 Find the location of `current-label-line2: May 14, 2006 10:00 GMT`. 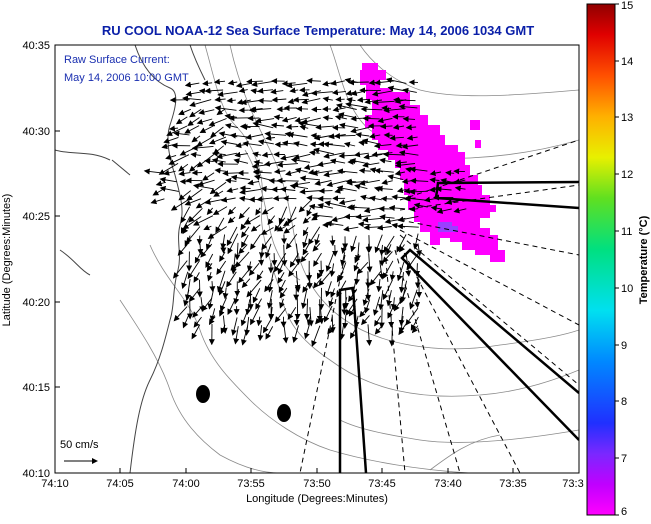

current-label-line2: May 14, 2006 10:00 GMT is located at coordinates (126, 78).